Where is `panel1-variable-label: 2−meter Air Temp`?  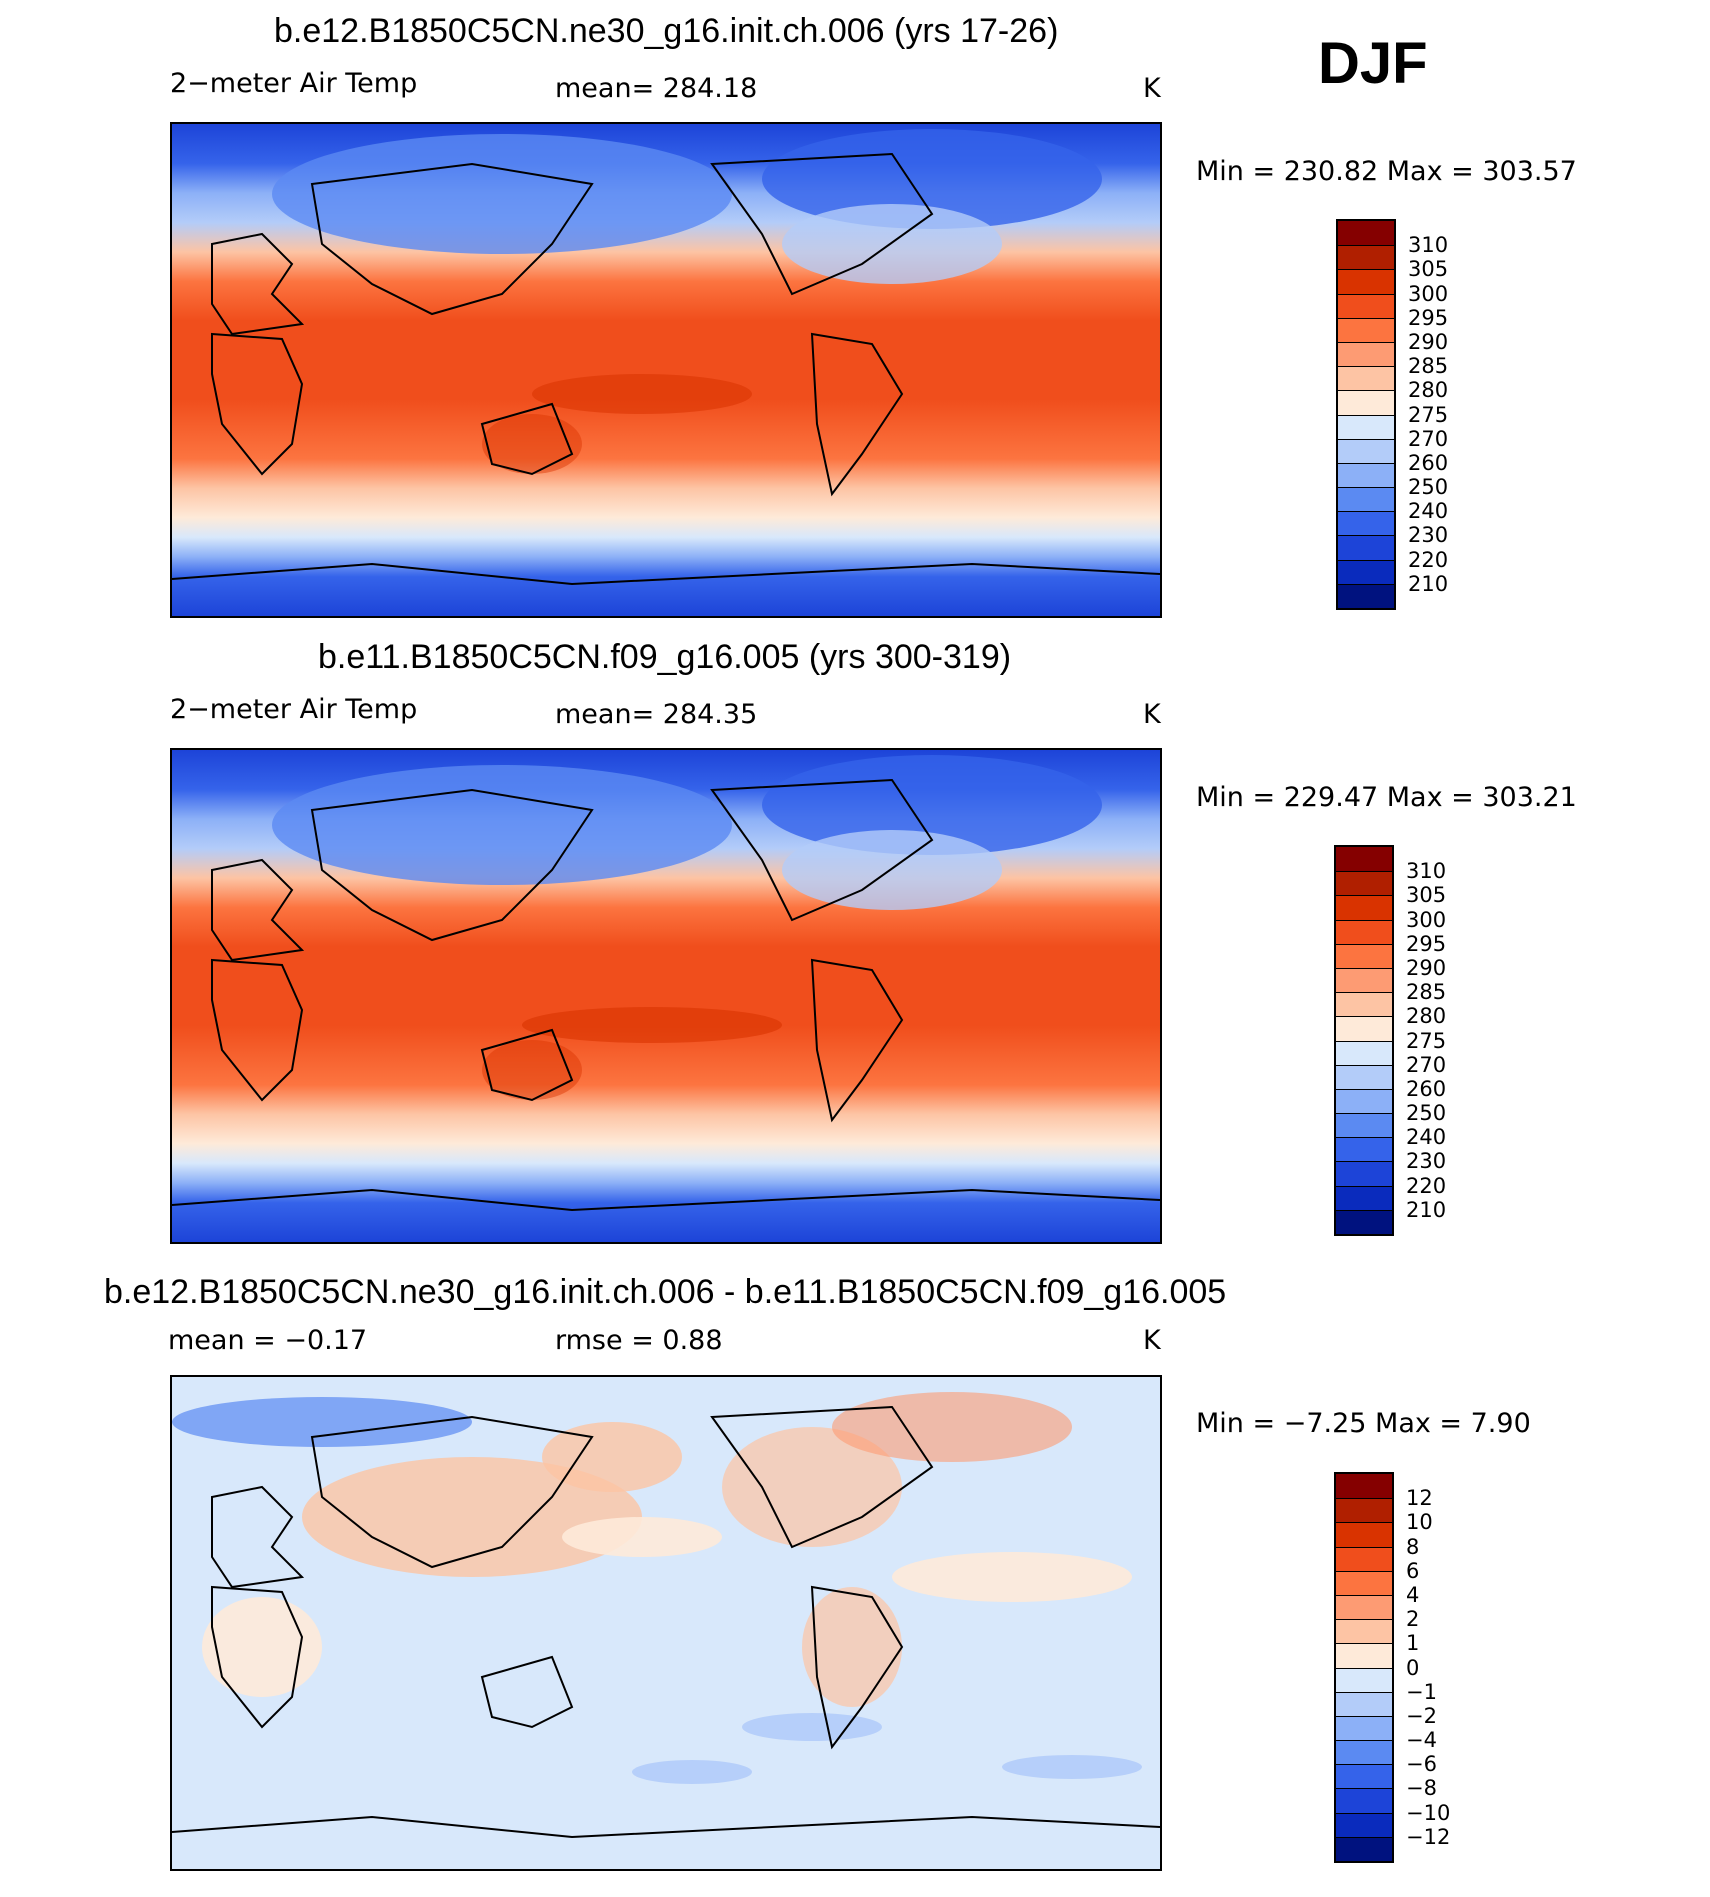 panel1-variable-label: 2−meter Air Temp is located at coordinates (294, 83).